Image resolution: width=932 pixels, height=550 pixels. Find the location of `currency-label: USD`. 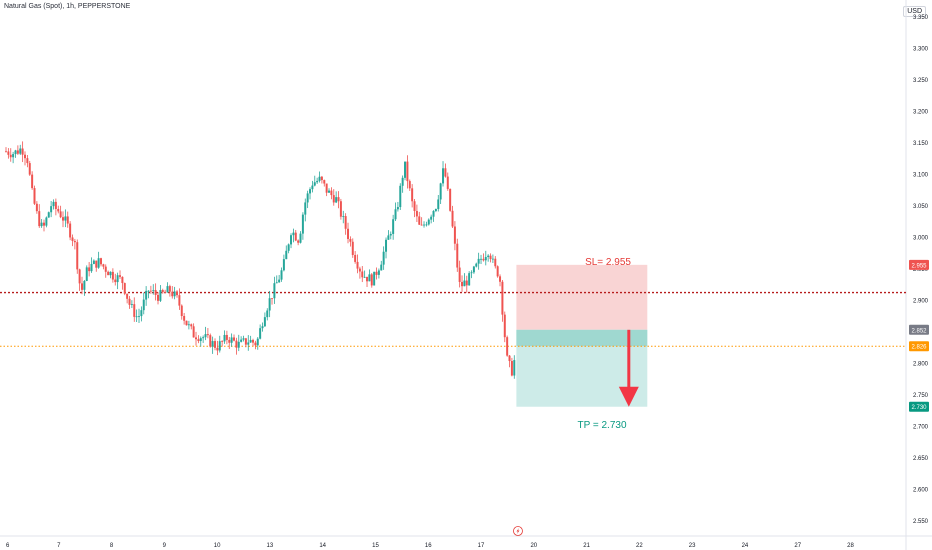

currency-label: USD is located at coordinates (914, 11).